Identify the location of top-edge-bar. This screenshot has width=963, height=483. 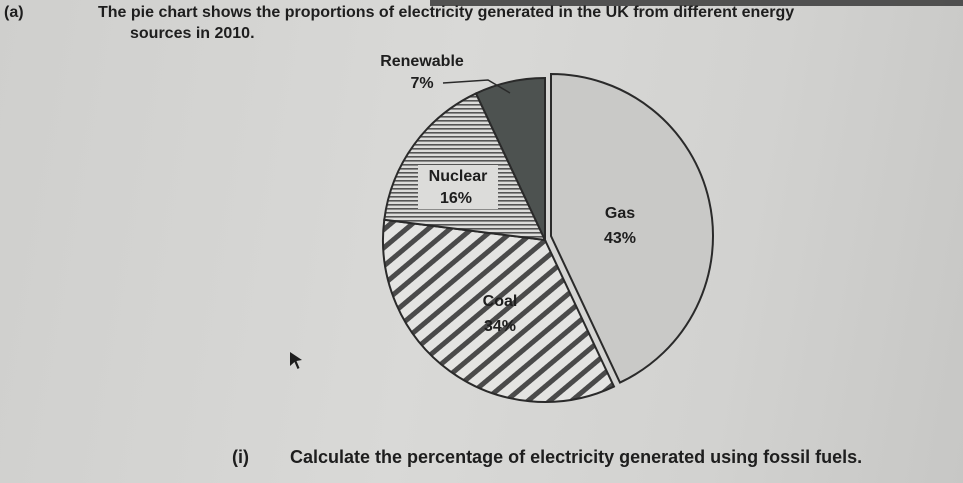
(696, 3).